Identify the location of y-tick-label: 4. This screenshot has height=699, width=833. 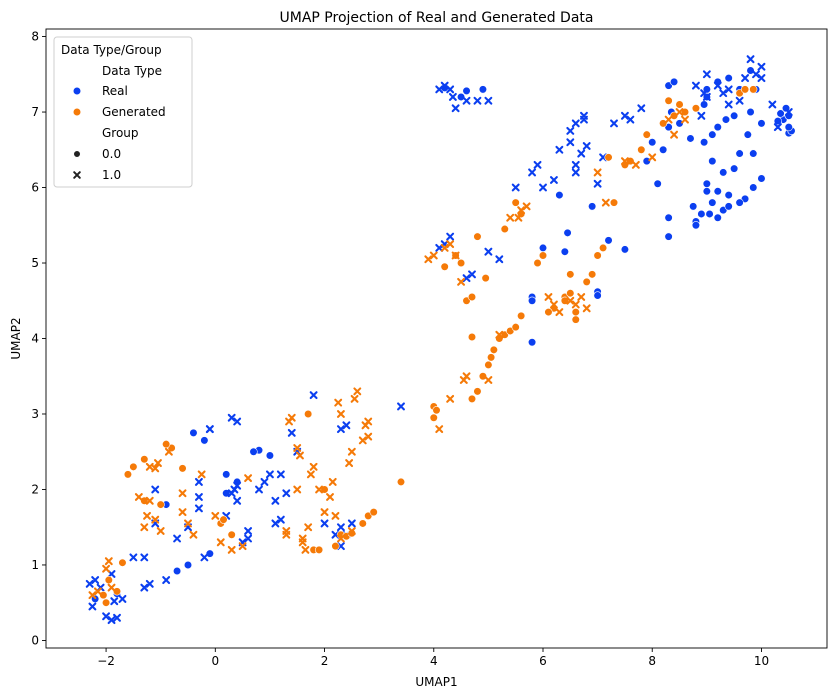
(35, 339).